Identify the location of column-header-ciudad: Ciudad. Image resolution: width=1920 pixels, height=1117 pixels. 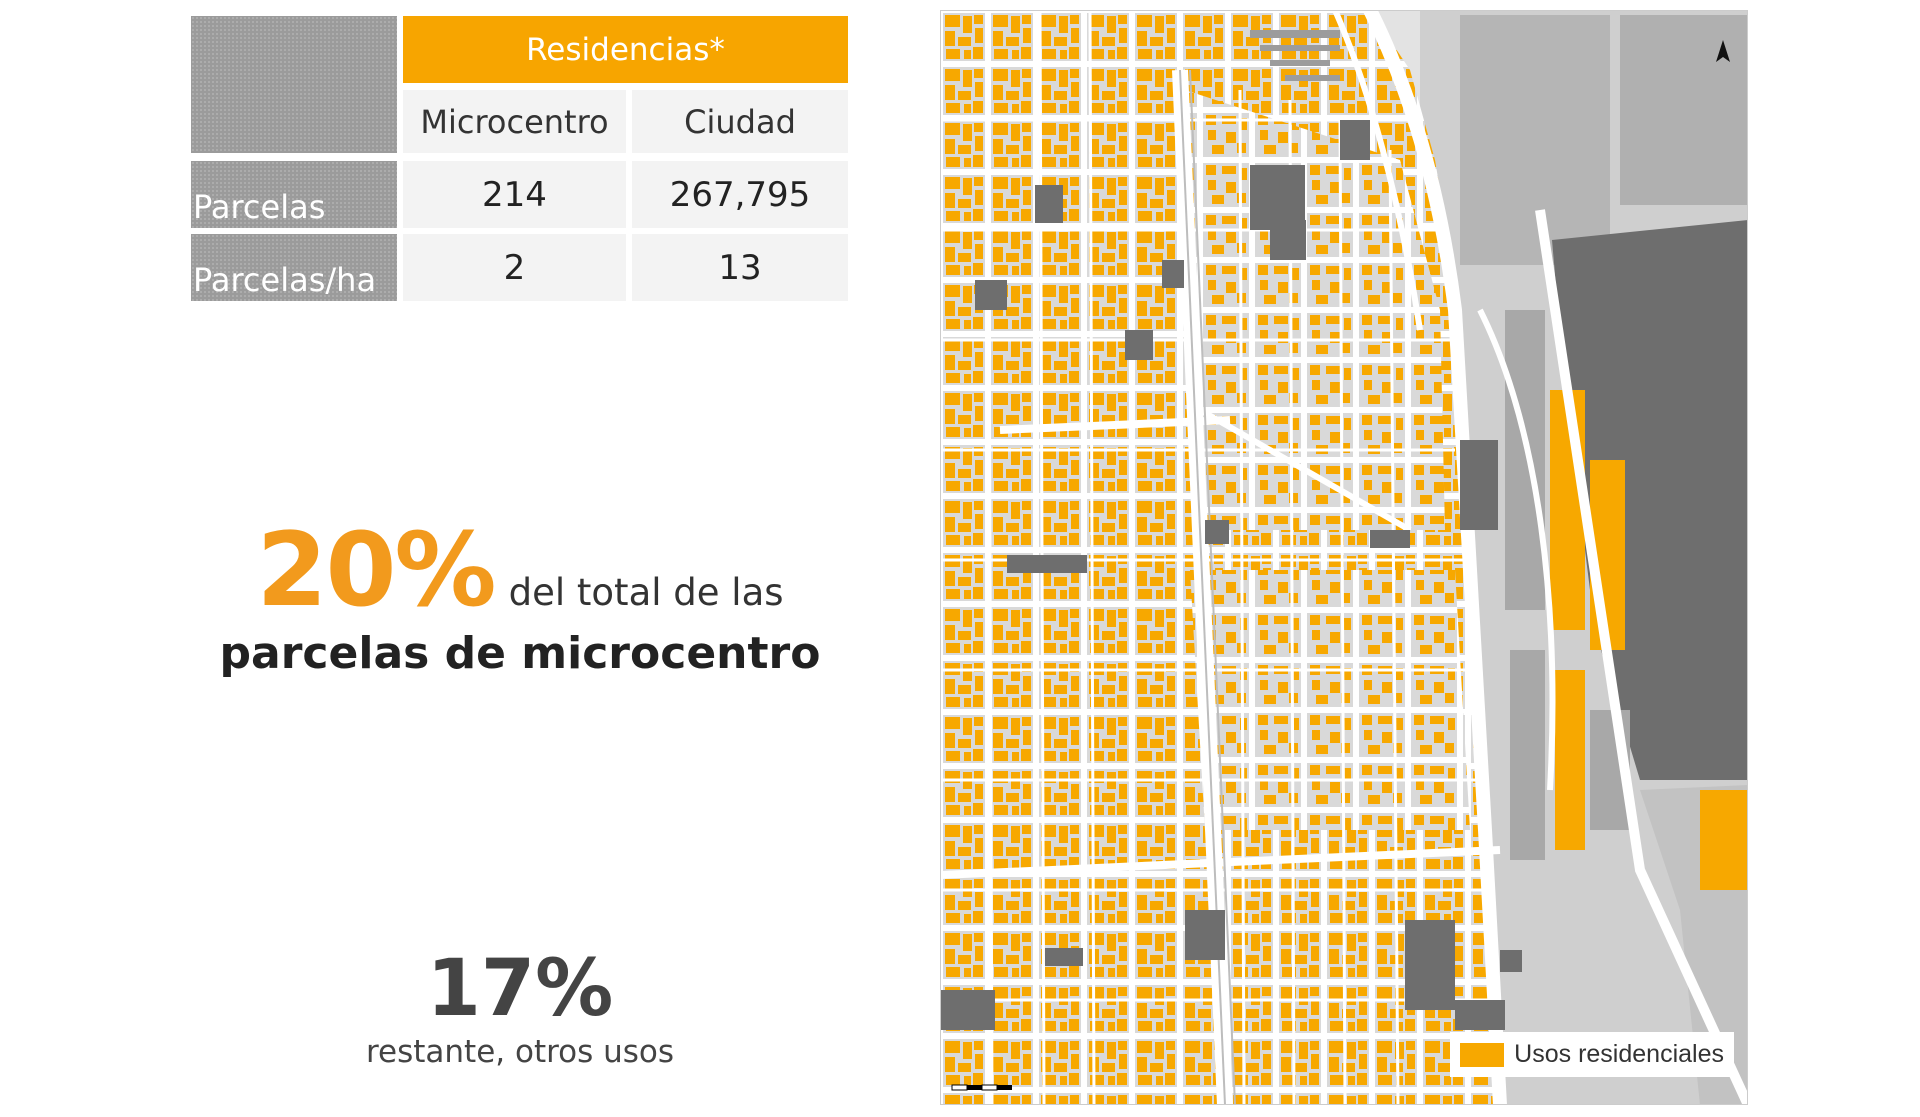
(740, 121).